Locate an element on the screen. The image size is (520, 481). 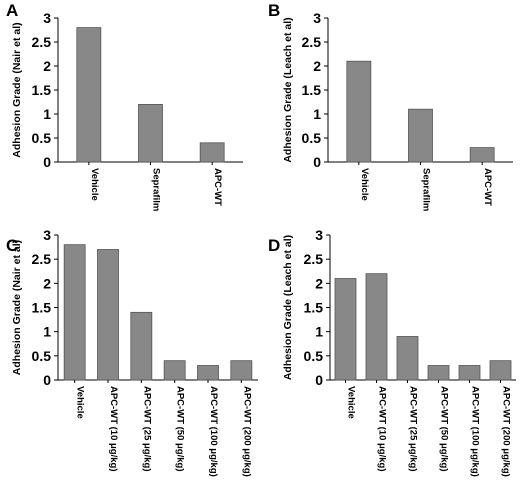
panel-letter: C is located at coordinates (12, 245).